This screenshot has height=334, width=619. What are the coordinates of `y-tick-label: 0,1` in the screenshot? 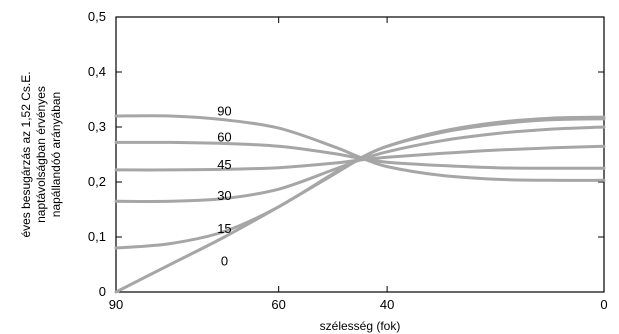 It's located at (97, 236).